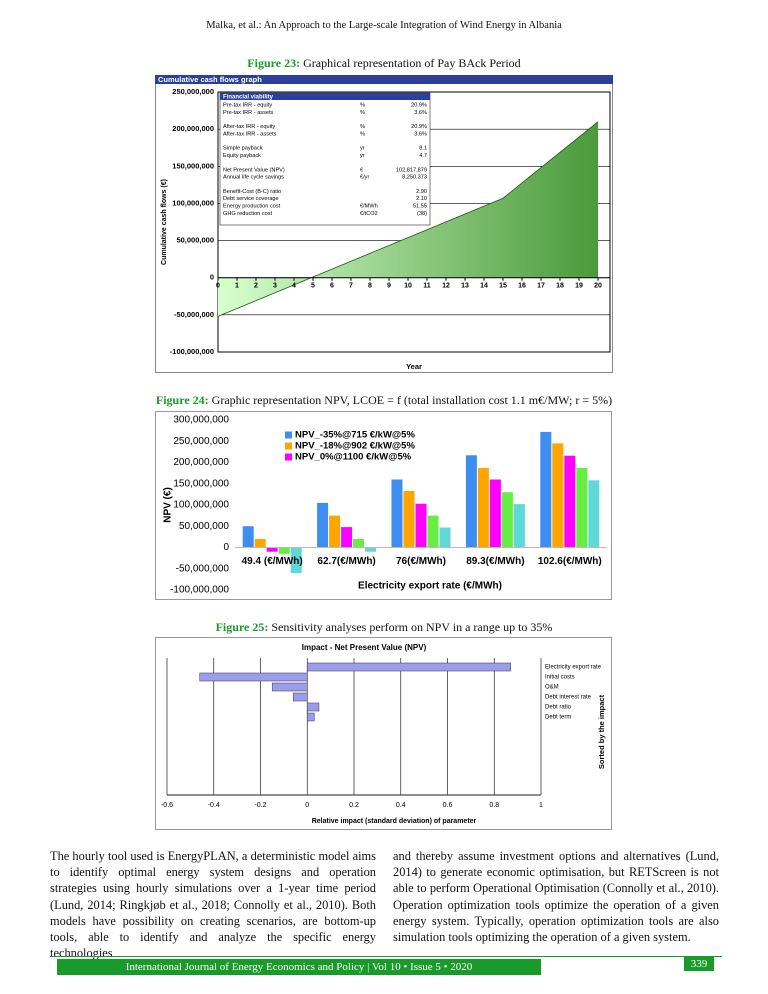  What do you see at coordinates (294, 286) in the screenshot?
I see `x-tick-label: 4` at bounding box center [294, 286].